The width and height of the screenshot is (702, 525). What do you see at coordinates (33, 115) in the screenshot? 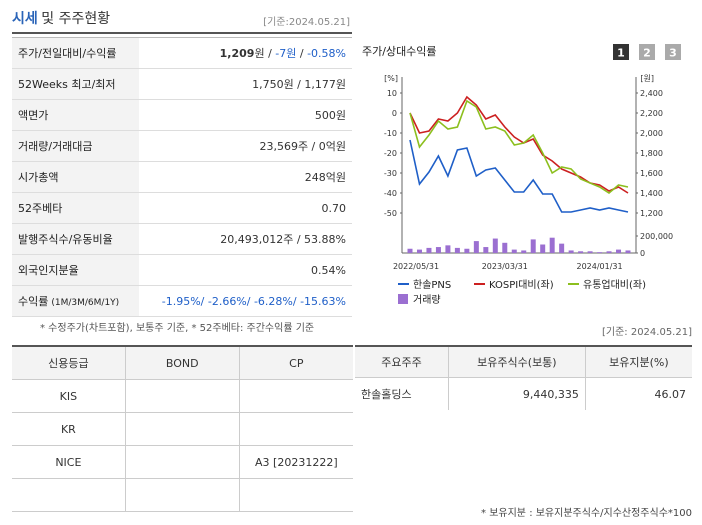
I see `label: 액면가` at bounding box center [33, 115].